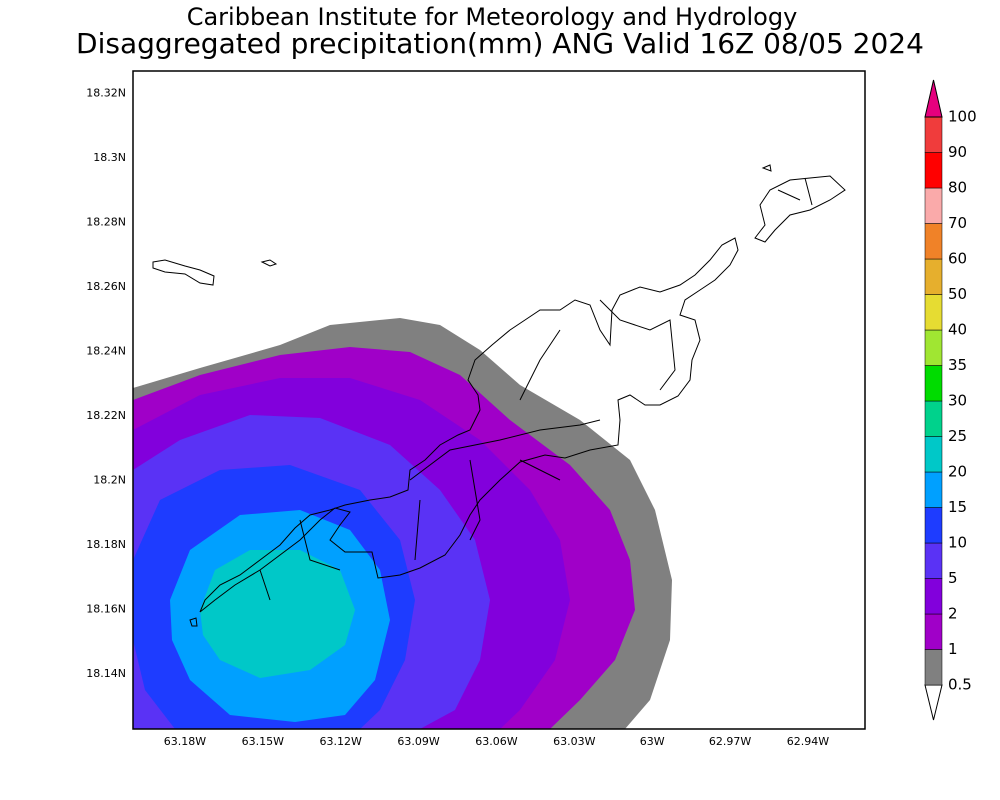 This screenshot has width=1000, height=800. Describe the element at coordinates (957, 152) in the screenshot. I see `colorbar-label: 90` at that location.